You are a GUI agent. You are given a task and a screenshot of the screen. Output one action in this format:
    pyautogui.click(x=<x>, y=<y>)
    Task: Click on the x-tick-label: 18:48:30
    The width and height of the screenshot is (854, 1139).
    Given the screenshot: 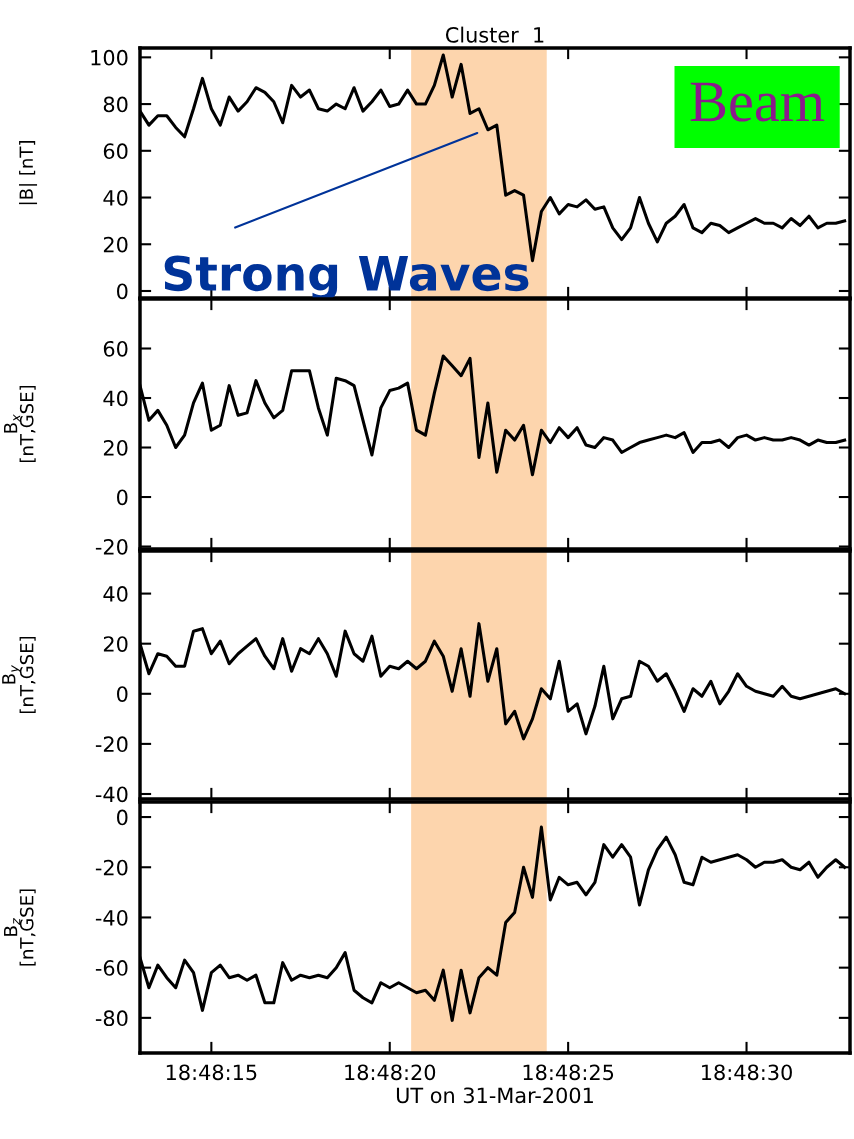 What is the action you would take?
    pyautogui.click(x=747, y=1072)
    